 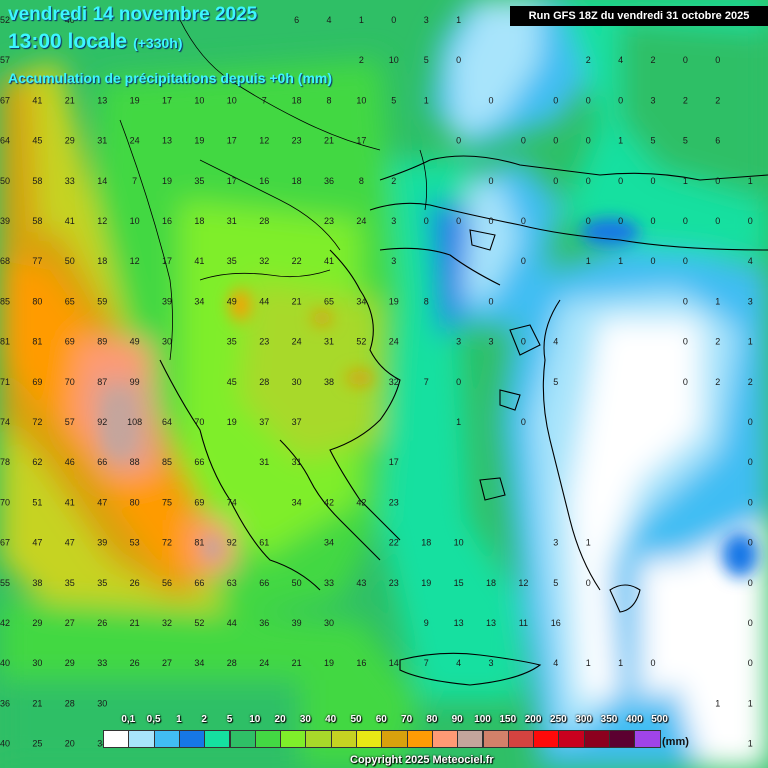 What do you see at coordinates (297, 583) in the screenshot?
I see `grid-value: 50` at bounding box center [297, 583].